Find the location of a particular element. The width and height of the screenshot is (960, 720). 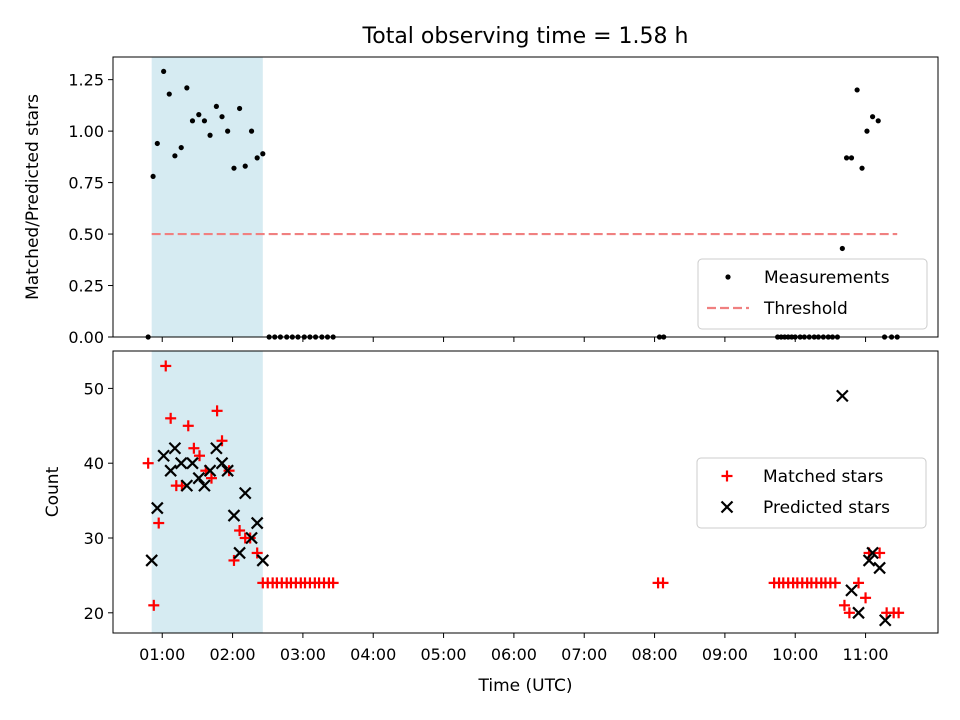

bottom-ytick-label: 20 is located at coordinates (94, 613).